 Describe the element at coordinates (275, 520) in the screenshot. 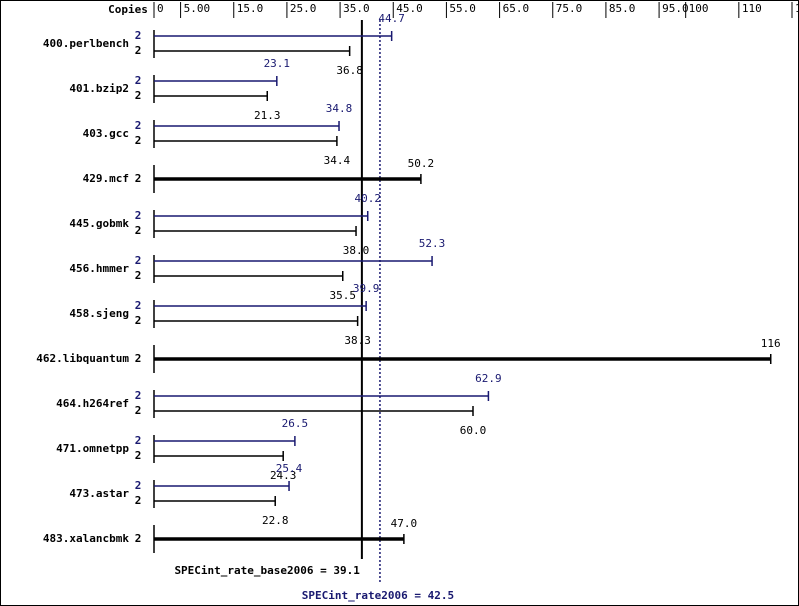

I see `value-label: 22.8` at that location.